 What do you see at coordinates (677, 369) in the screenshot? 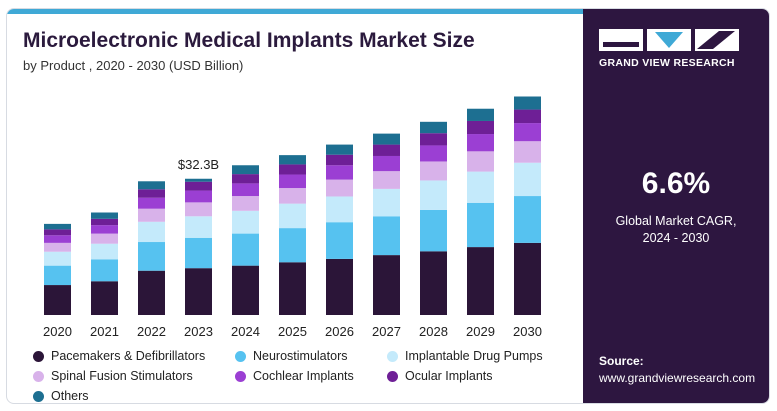
I see `source-block: Source: www.grandviewresearch.com` at bounding box center [677, 369].